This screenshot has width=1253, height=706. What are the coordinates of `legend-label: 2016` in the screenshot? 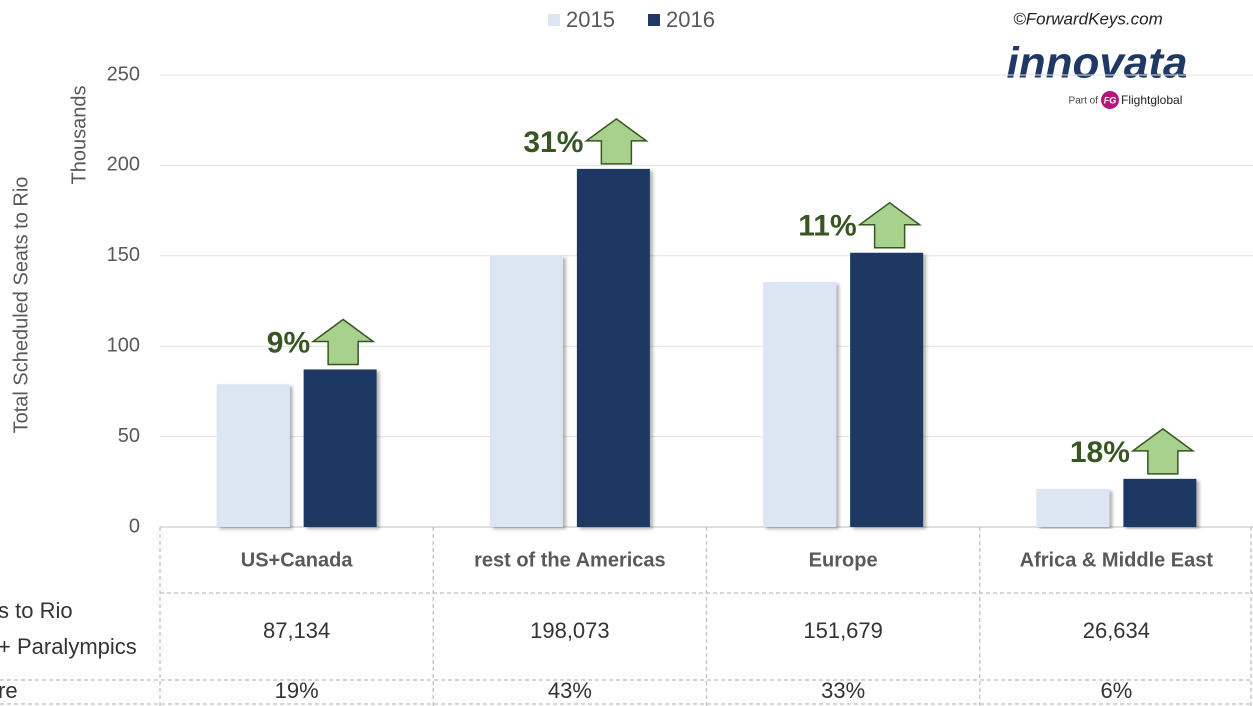 It's located at (690, 19).